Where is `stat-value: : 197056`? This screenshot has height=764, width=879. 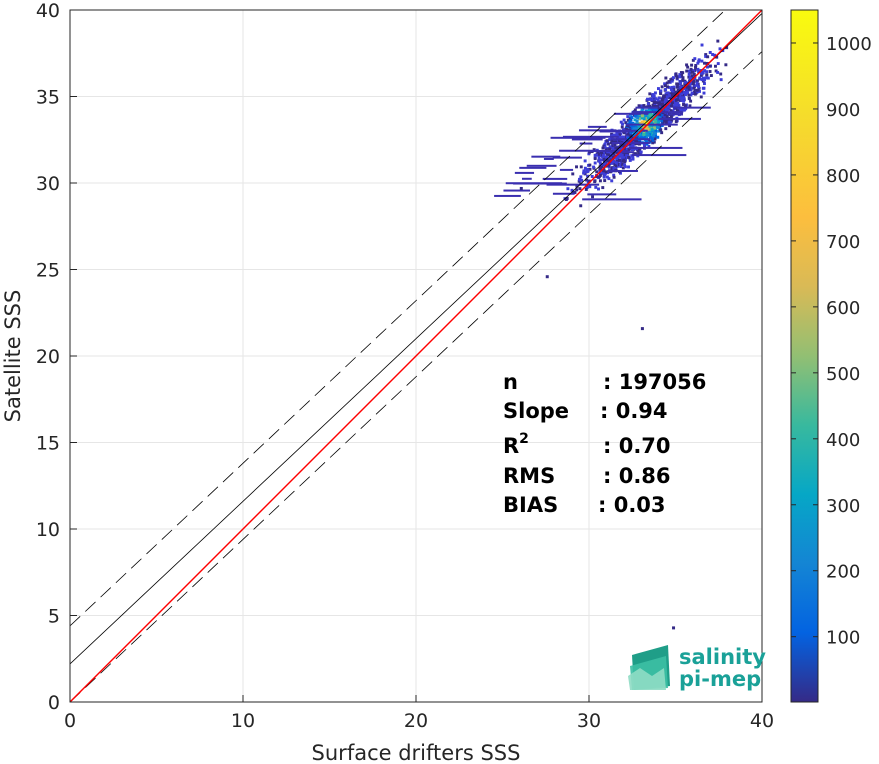 stat-value: : 197056 is located at coordinates (654, 382).